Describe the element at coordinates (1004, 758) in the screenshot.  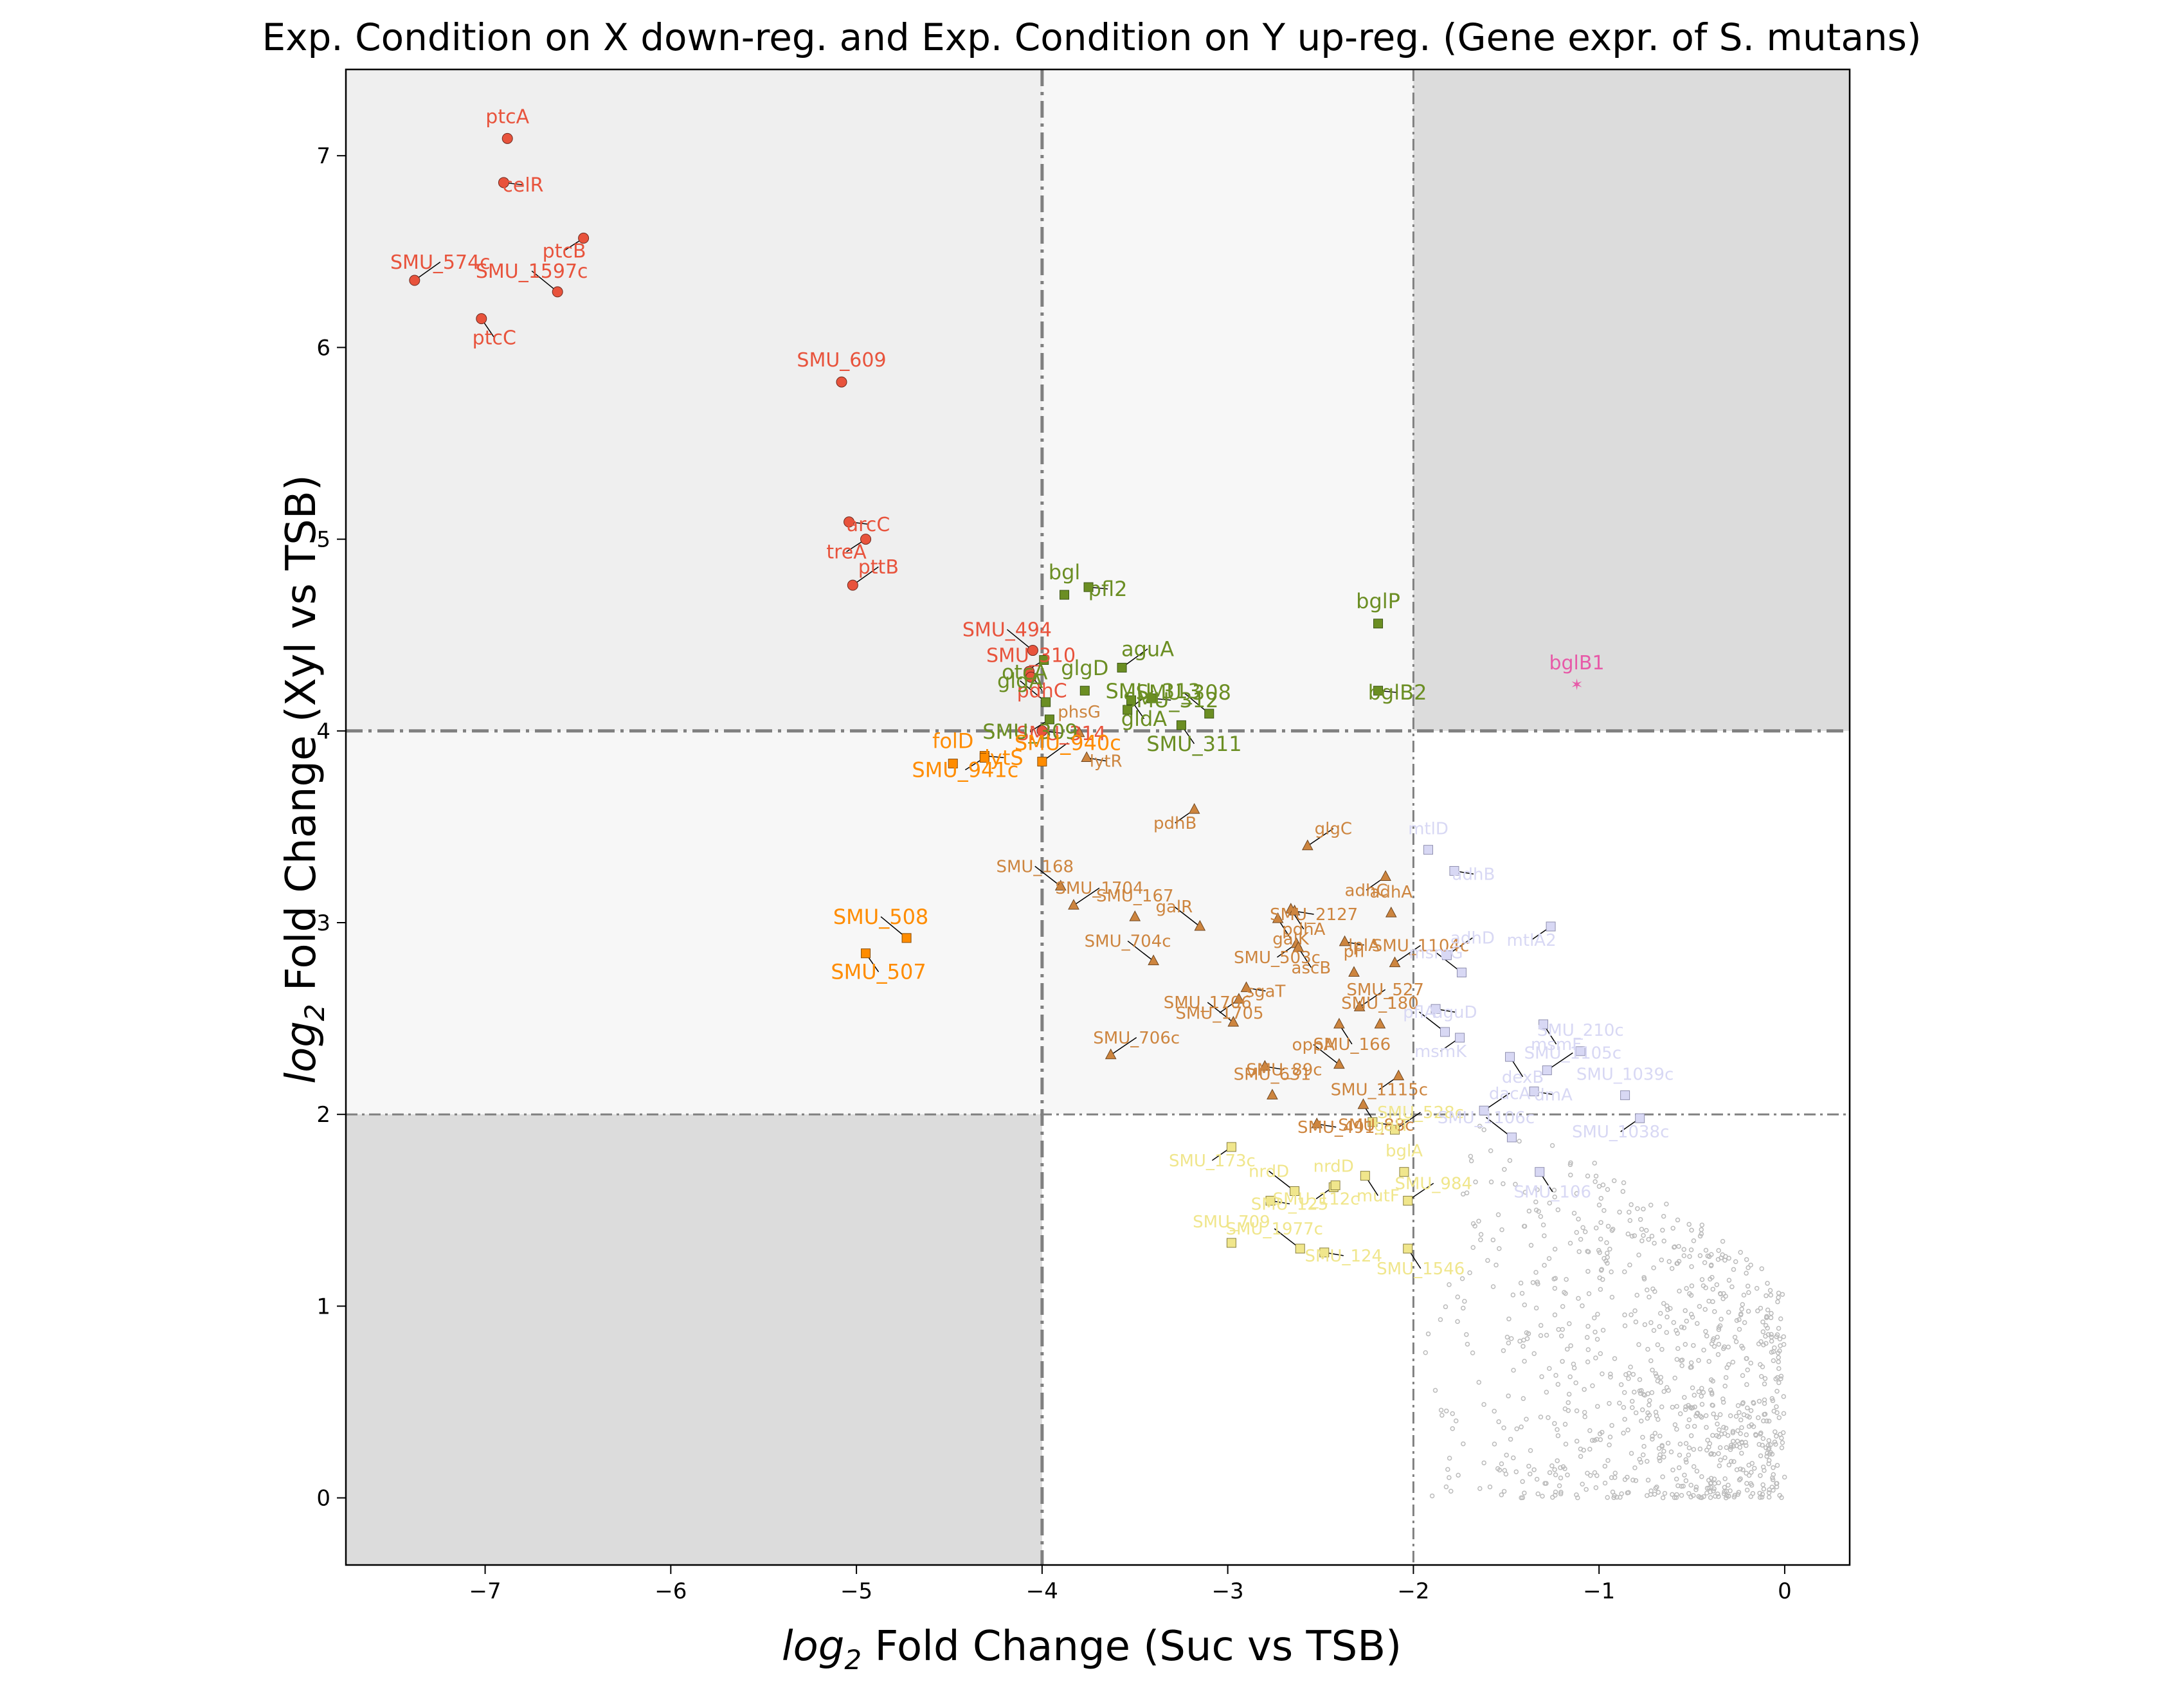
I see `label-lytS: lytS` at that location.